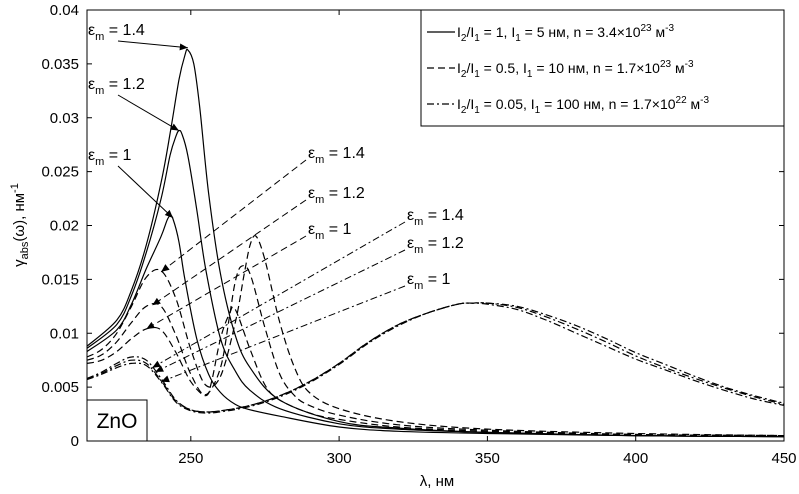  What do you see at coordinates (190, 458) in the screenshot?
I see `x-tick-label: 250` at bounding box center [190, 458].